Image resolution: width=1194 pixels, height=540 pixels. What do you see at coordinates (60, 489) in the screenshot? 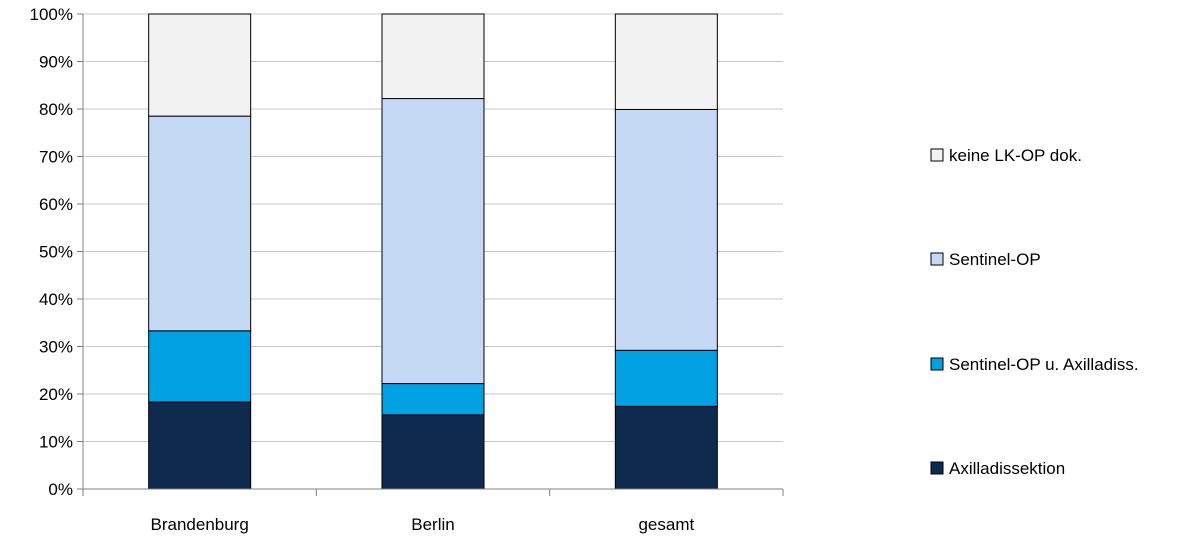
I see `y-tick-label: 0%` at bounding box center [60, 489].